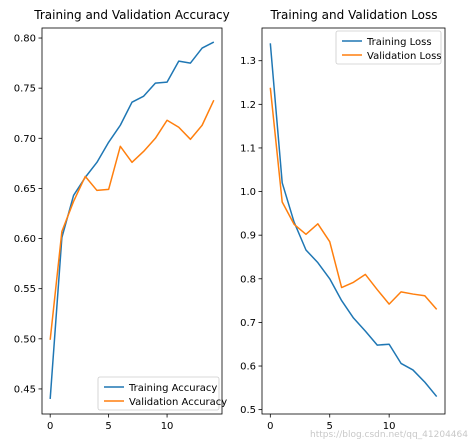 Image resolution: width=474 pixels, height=441 pixels. What do you see at coordinates (25, 239) in the screenshot?
I see `y-tick-label: 0.60` at bounding box center [25, 239].